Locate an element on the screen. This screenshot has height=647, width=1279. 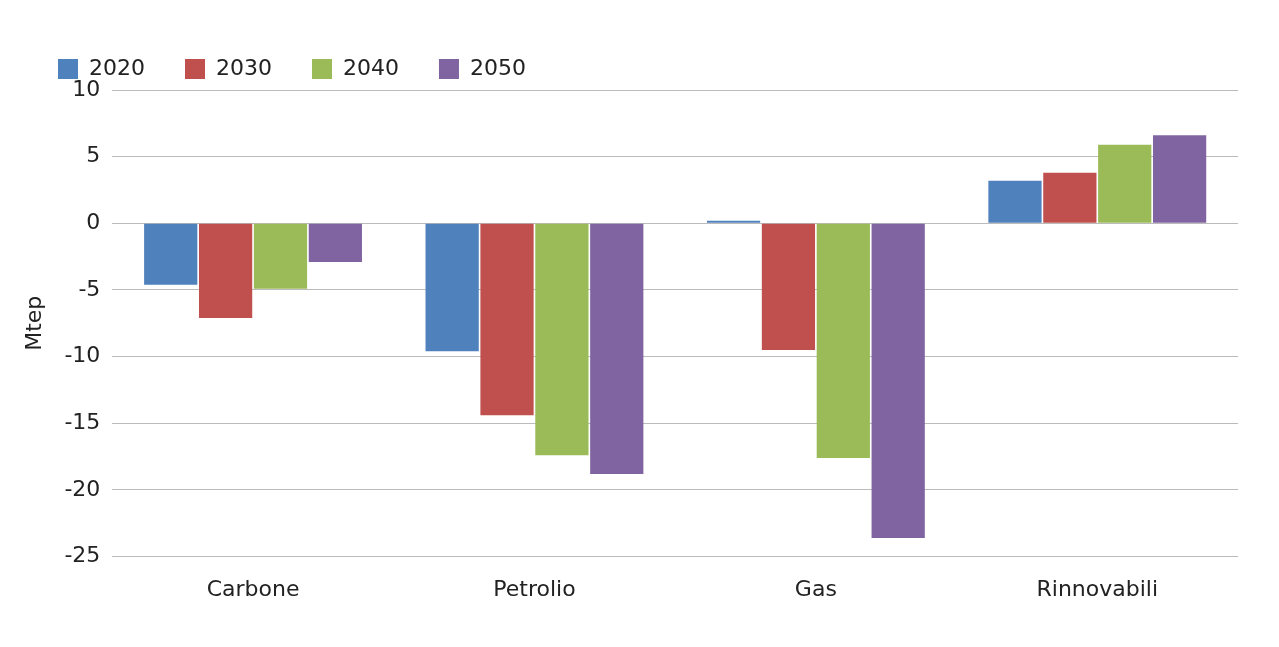
y-tick-label: 0 is located at coordinates (93, 222).